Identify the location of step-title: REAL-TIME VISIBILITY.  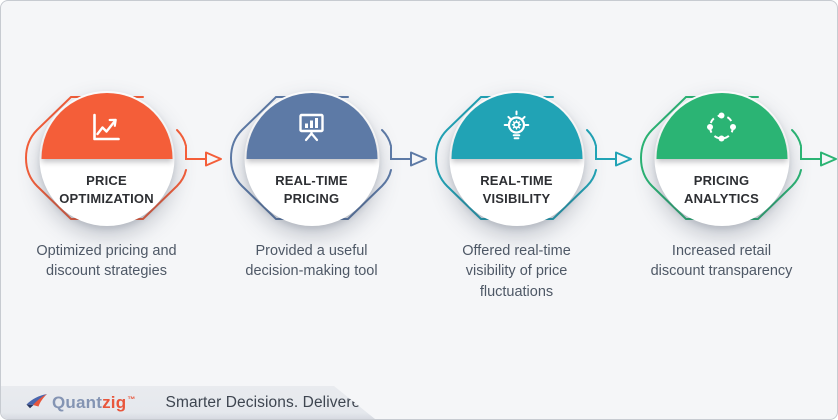
(516, 189).